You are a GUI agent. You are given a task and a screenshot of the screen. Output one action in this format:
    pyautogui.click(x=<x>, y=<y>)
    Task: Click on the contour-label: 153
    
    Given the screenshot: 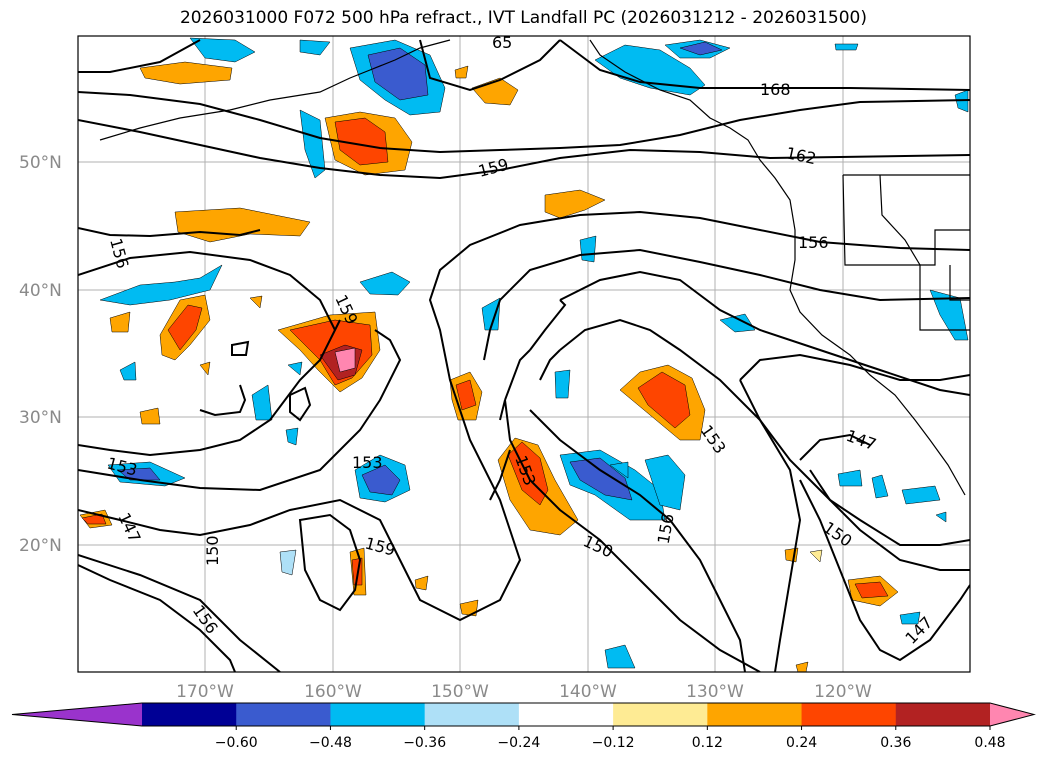 What is the action you would take?
    pyautogui.click(x=367, y=462)
    